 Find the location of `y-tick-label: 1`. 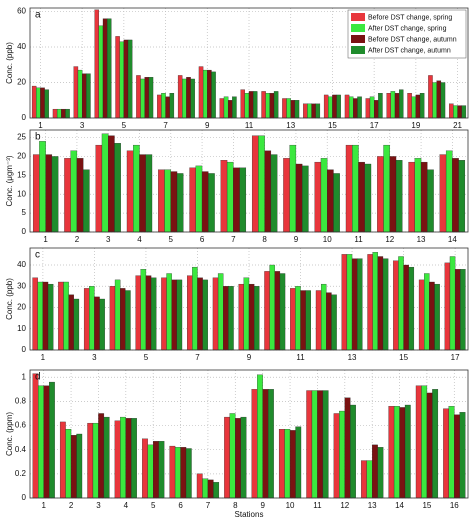

y-tick-label: 1 is located at coordinates (24, 376).